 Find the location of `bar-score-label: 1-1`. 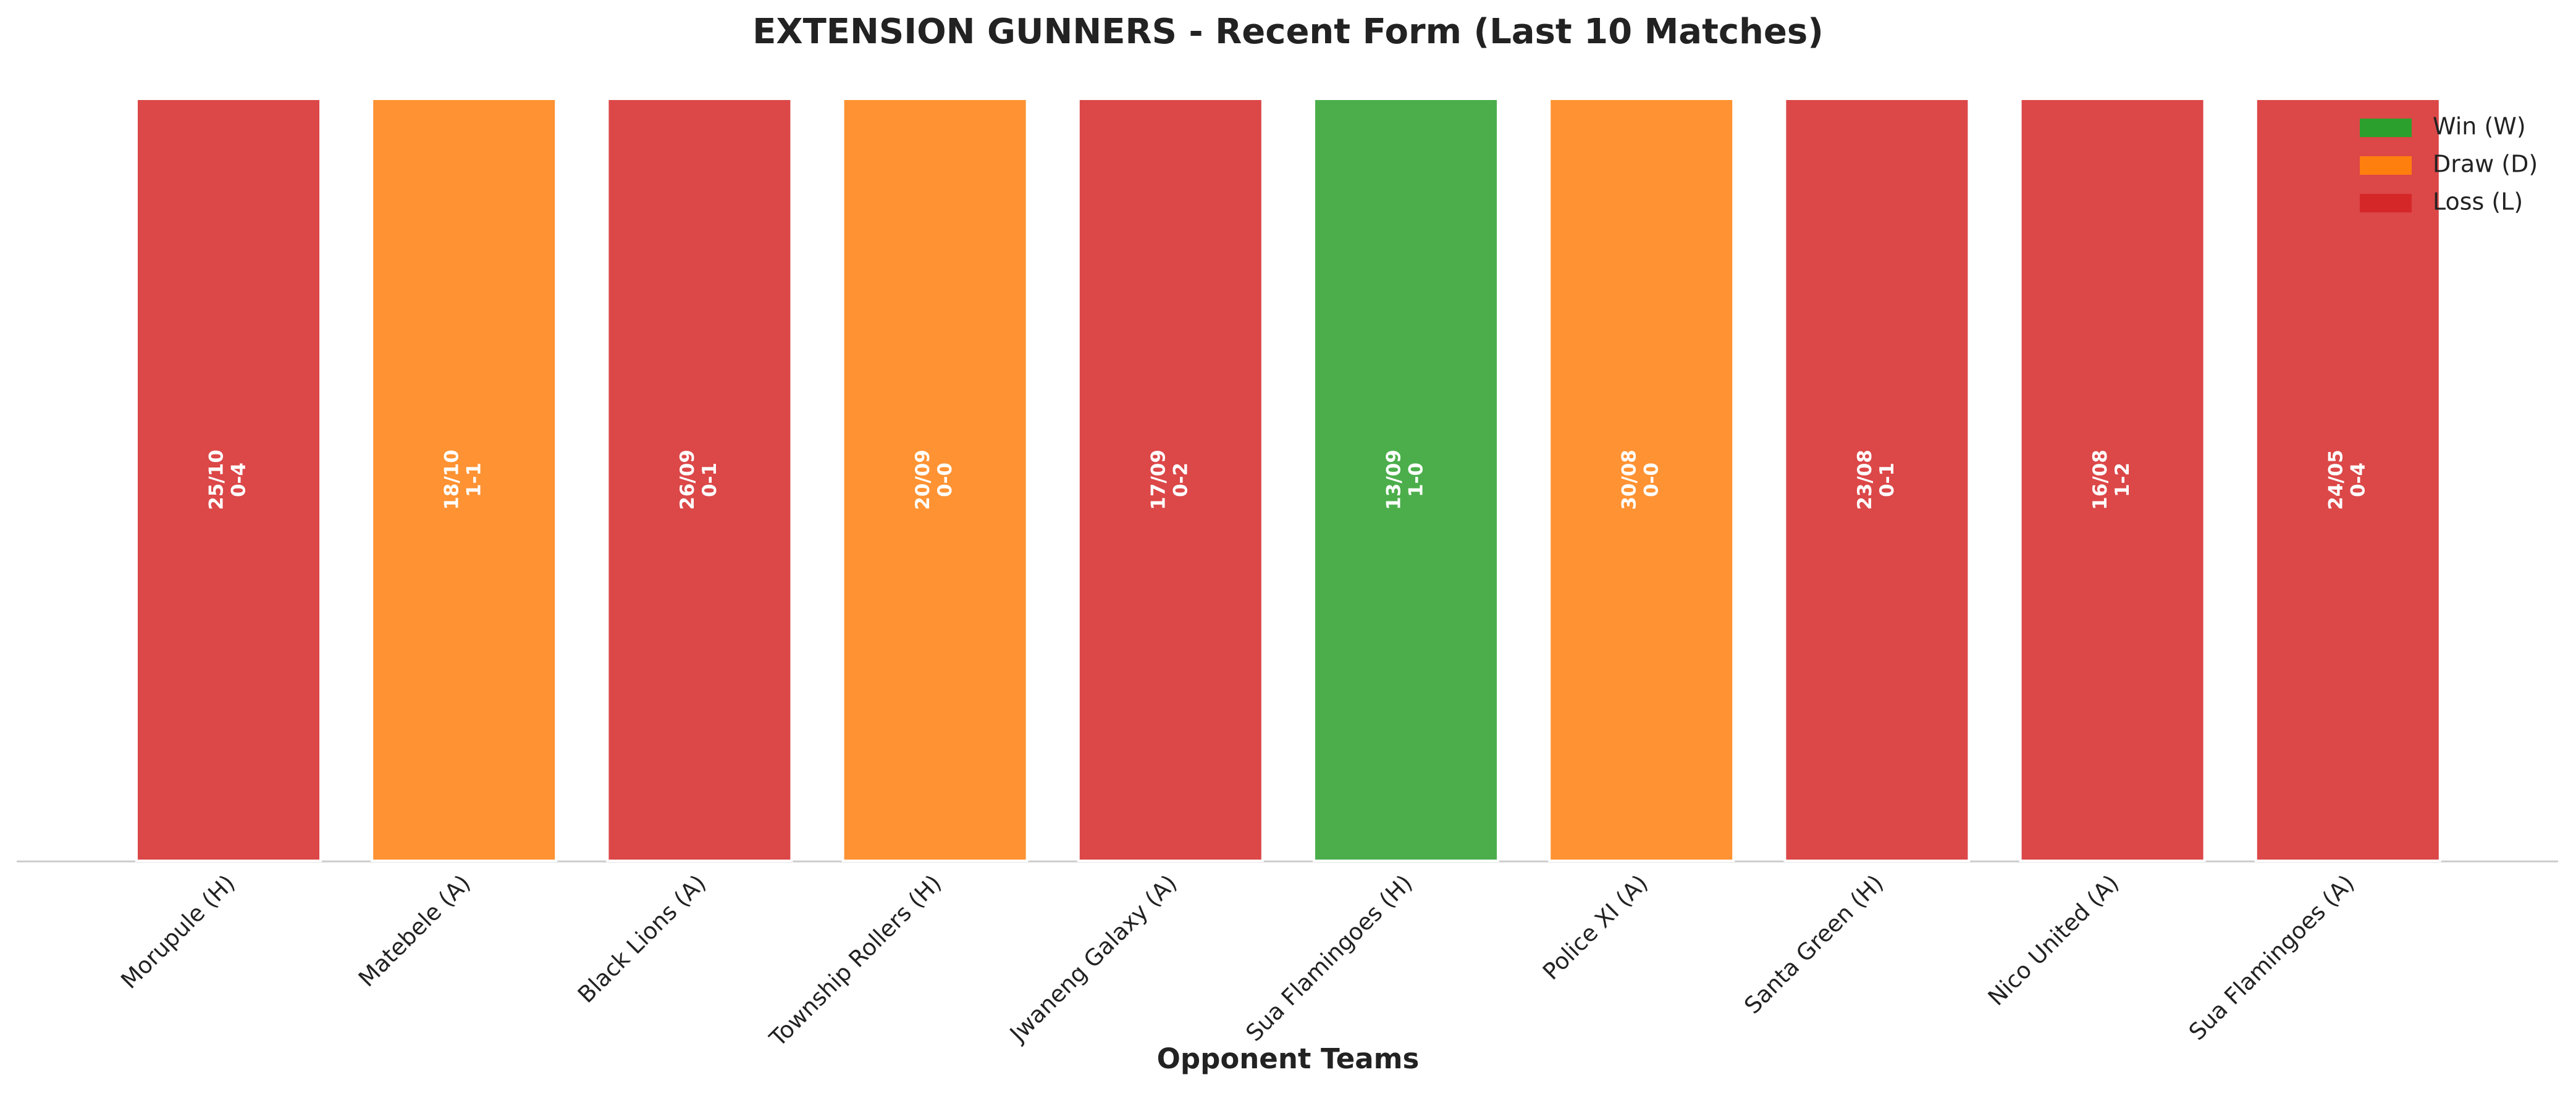

bar-score-label: 1-1 is located at coordinates (474, 480).